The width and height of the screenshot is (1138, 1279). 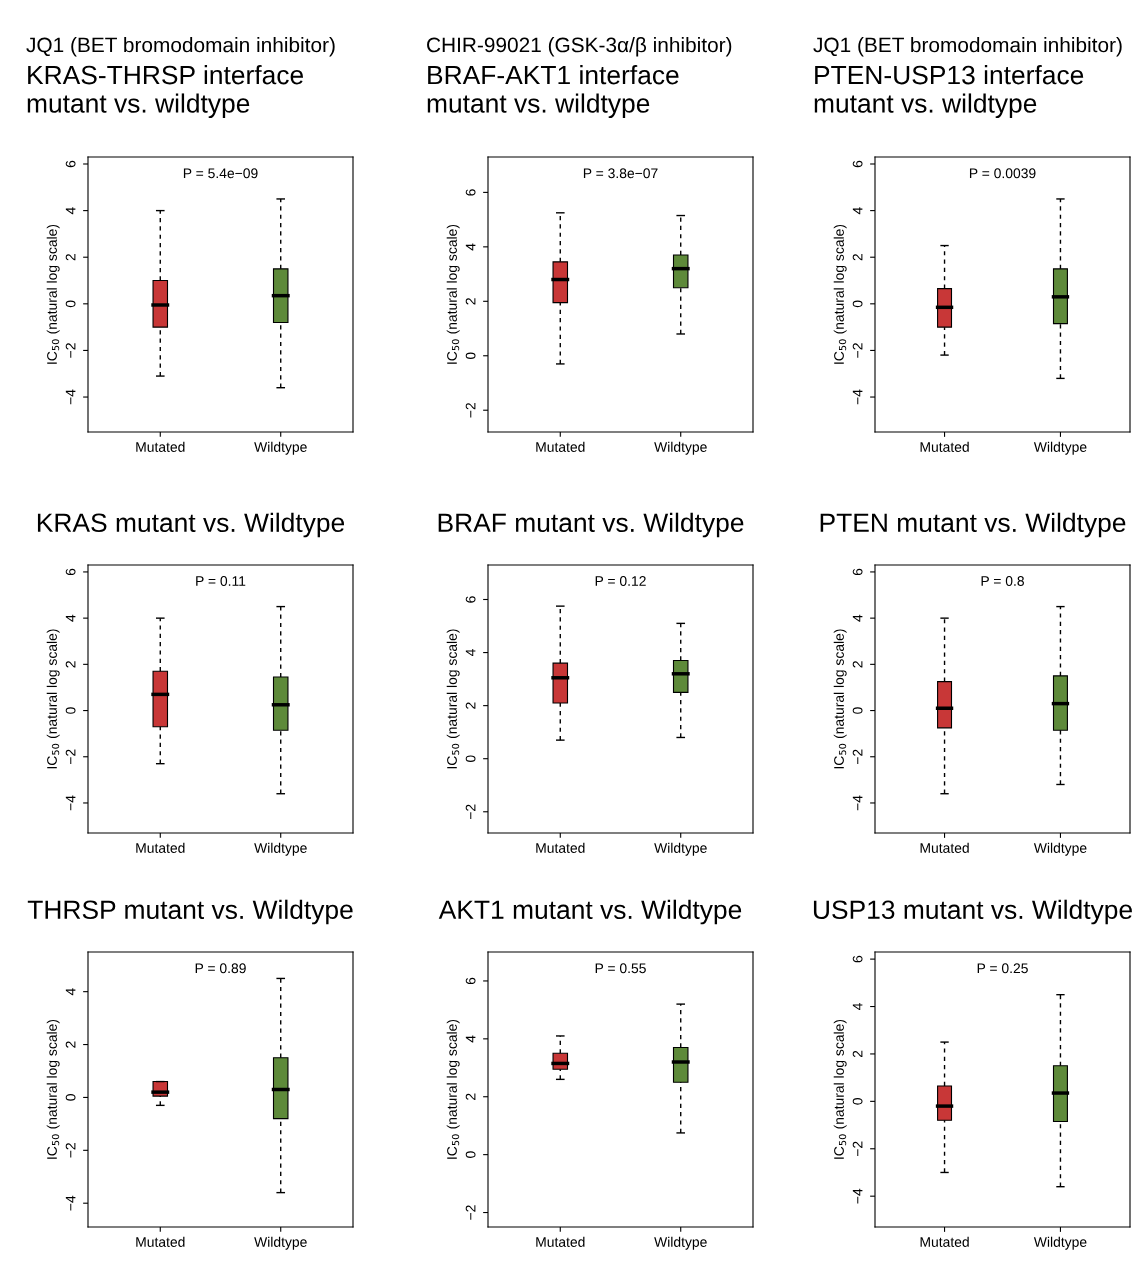 What do you see at coordinates (191, 525) in the screenshot?
I see `chart-title: KRAS mutant vs. Wildtype` at bounding box center [191, 525].